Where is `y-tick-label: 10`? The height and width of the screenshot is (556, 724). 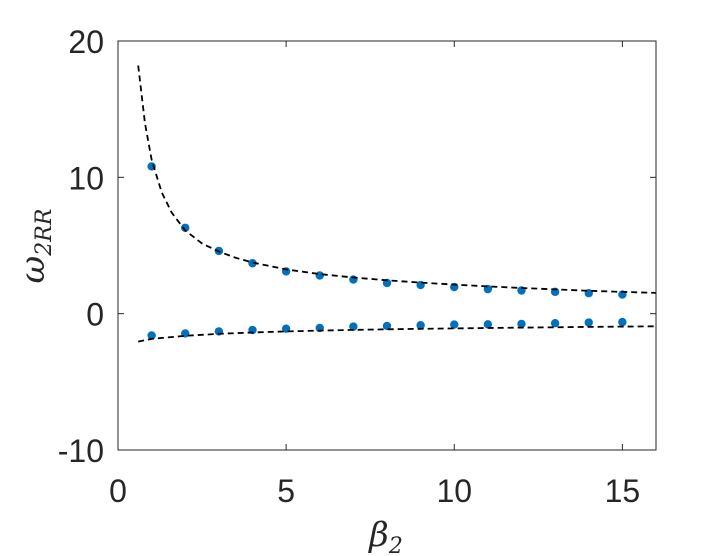 y-tick-label: 10 is located at coordinates (86, 178).